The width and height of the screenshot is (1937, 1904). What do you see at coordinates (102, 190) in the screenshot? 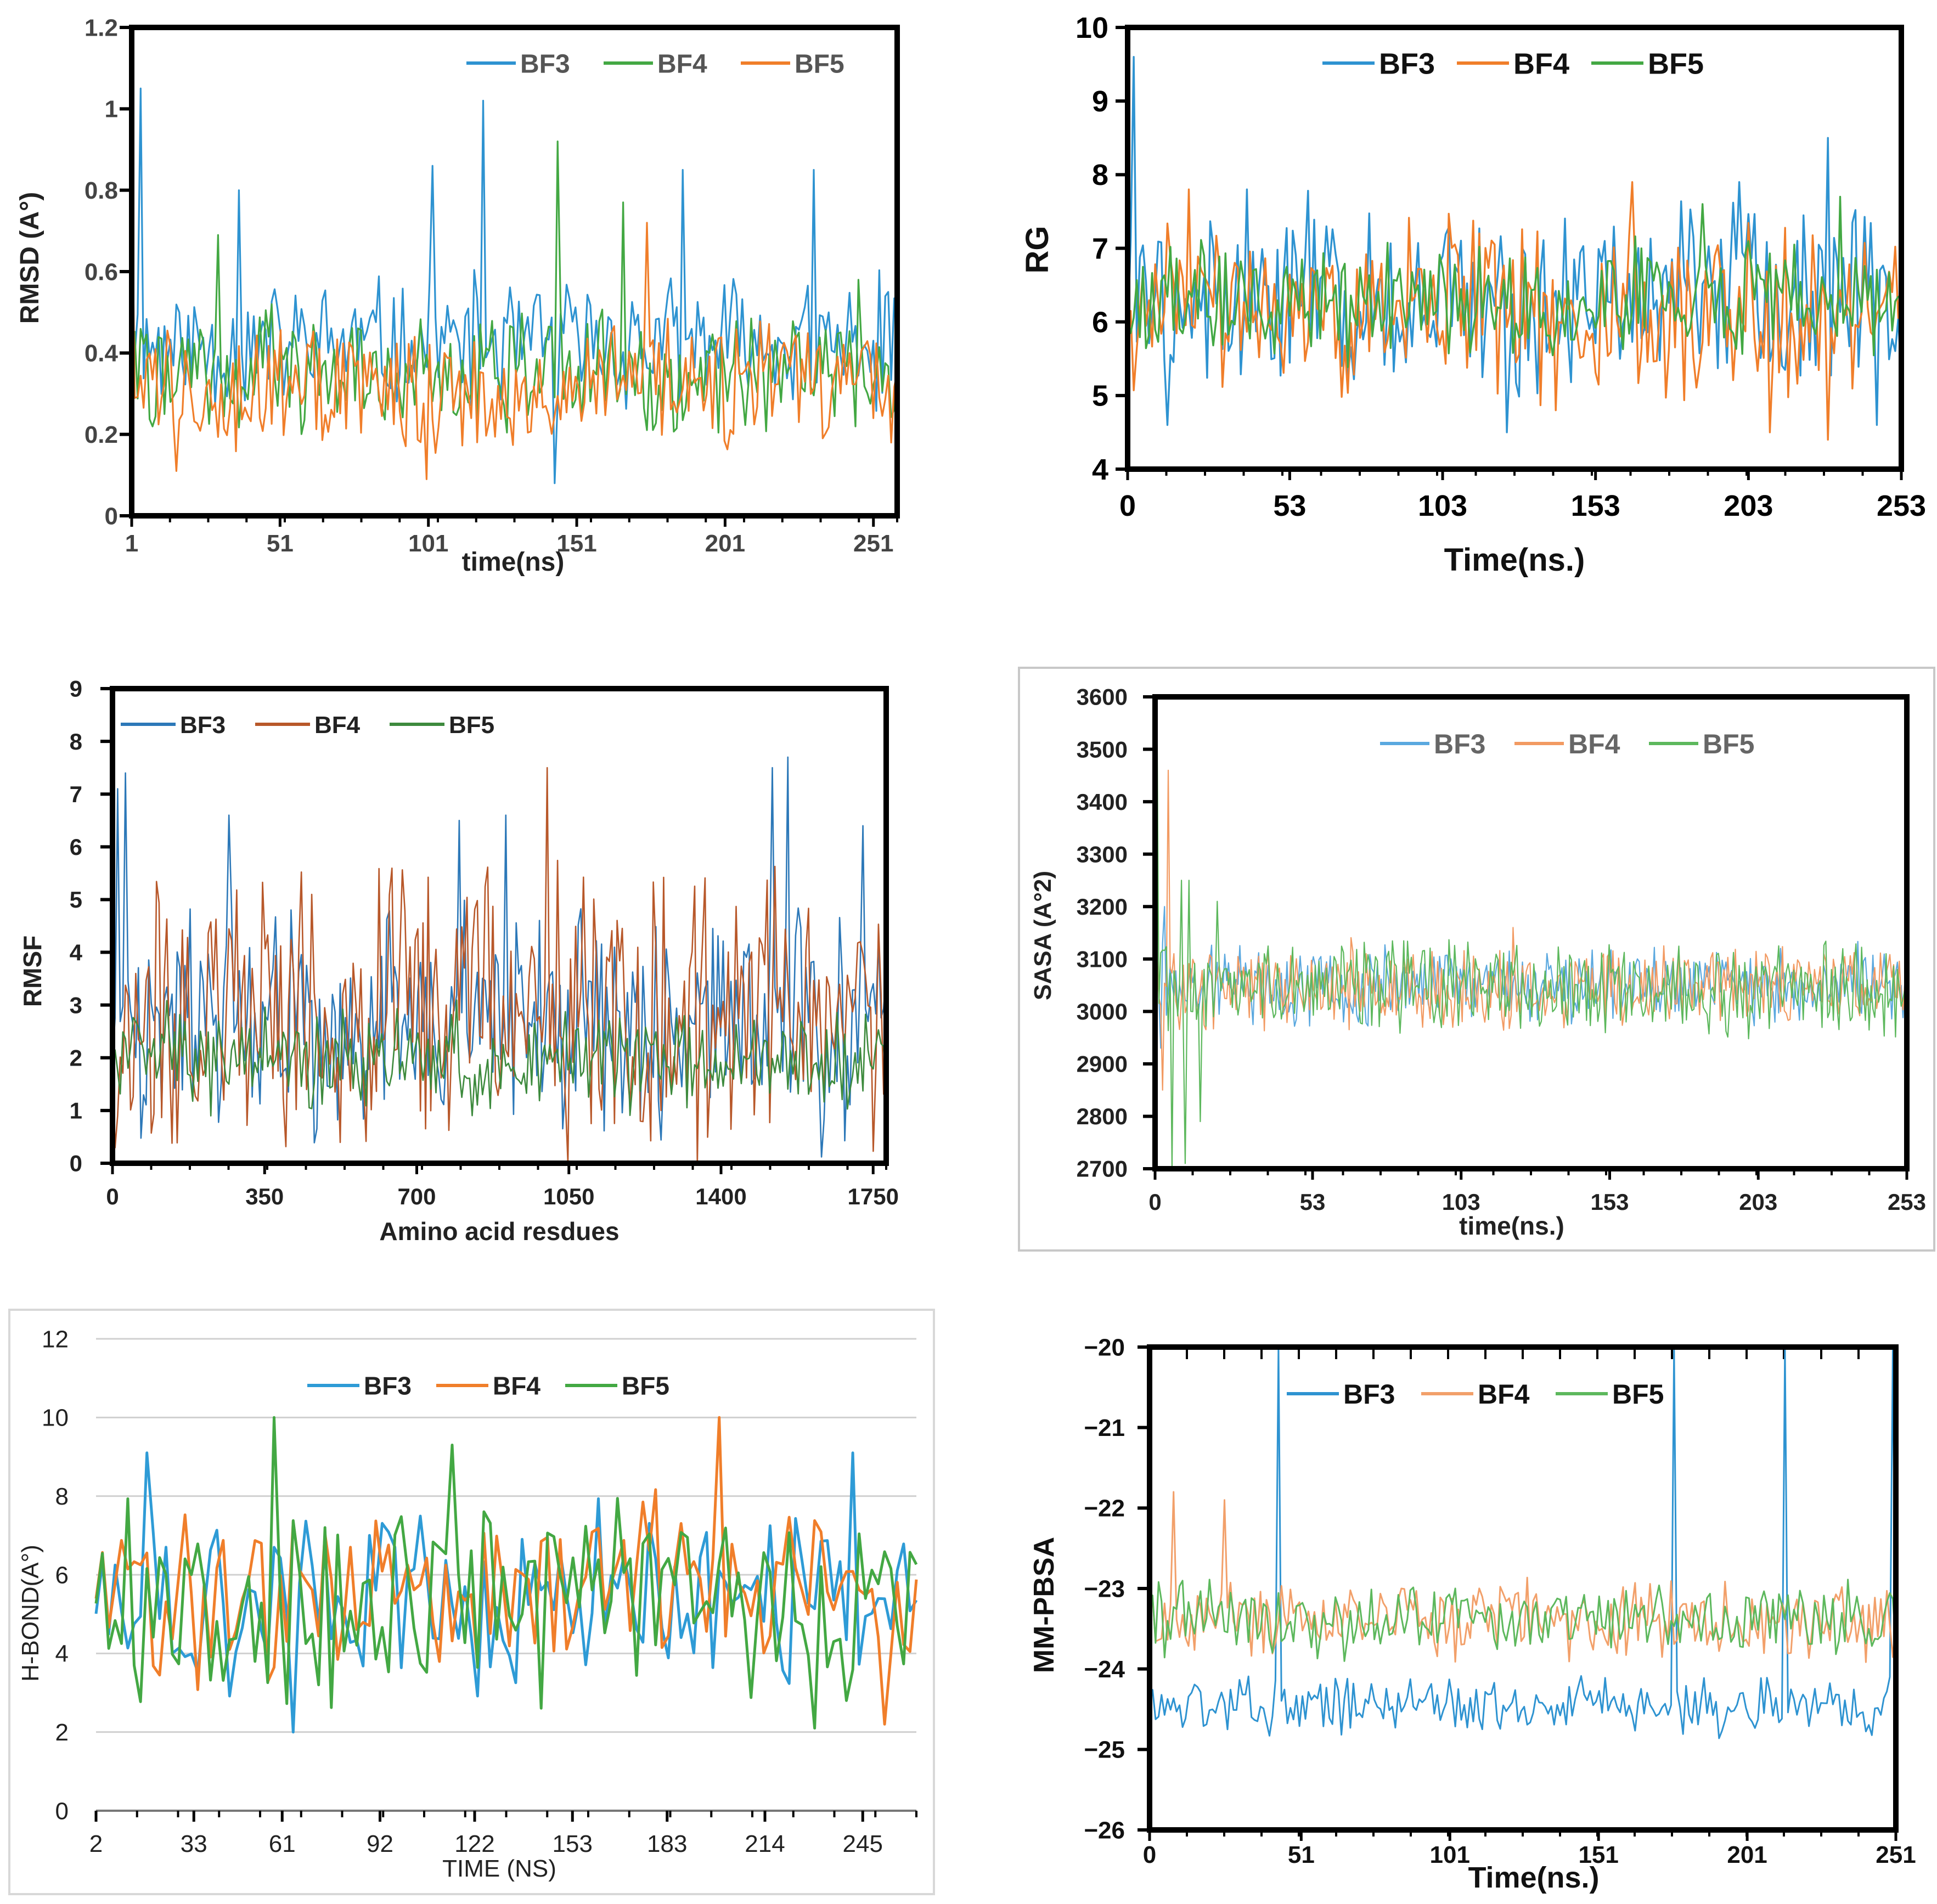
I see `y-tick-label: 0.8` at bounding box center [102, 190].